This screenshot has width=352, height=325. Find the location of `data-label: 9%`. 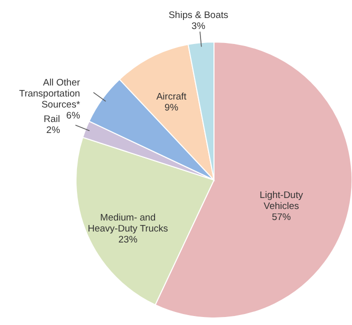

data-label: 9% is located at coordinates (171, 108).